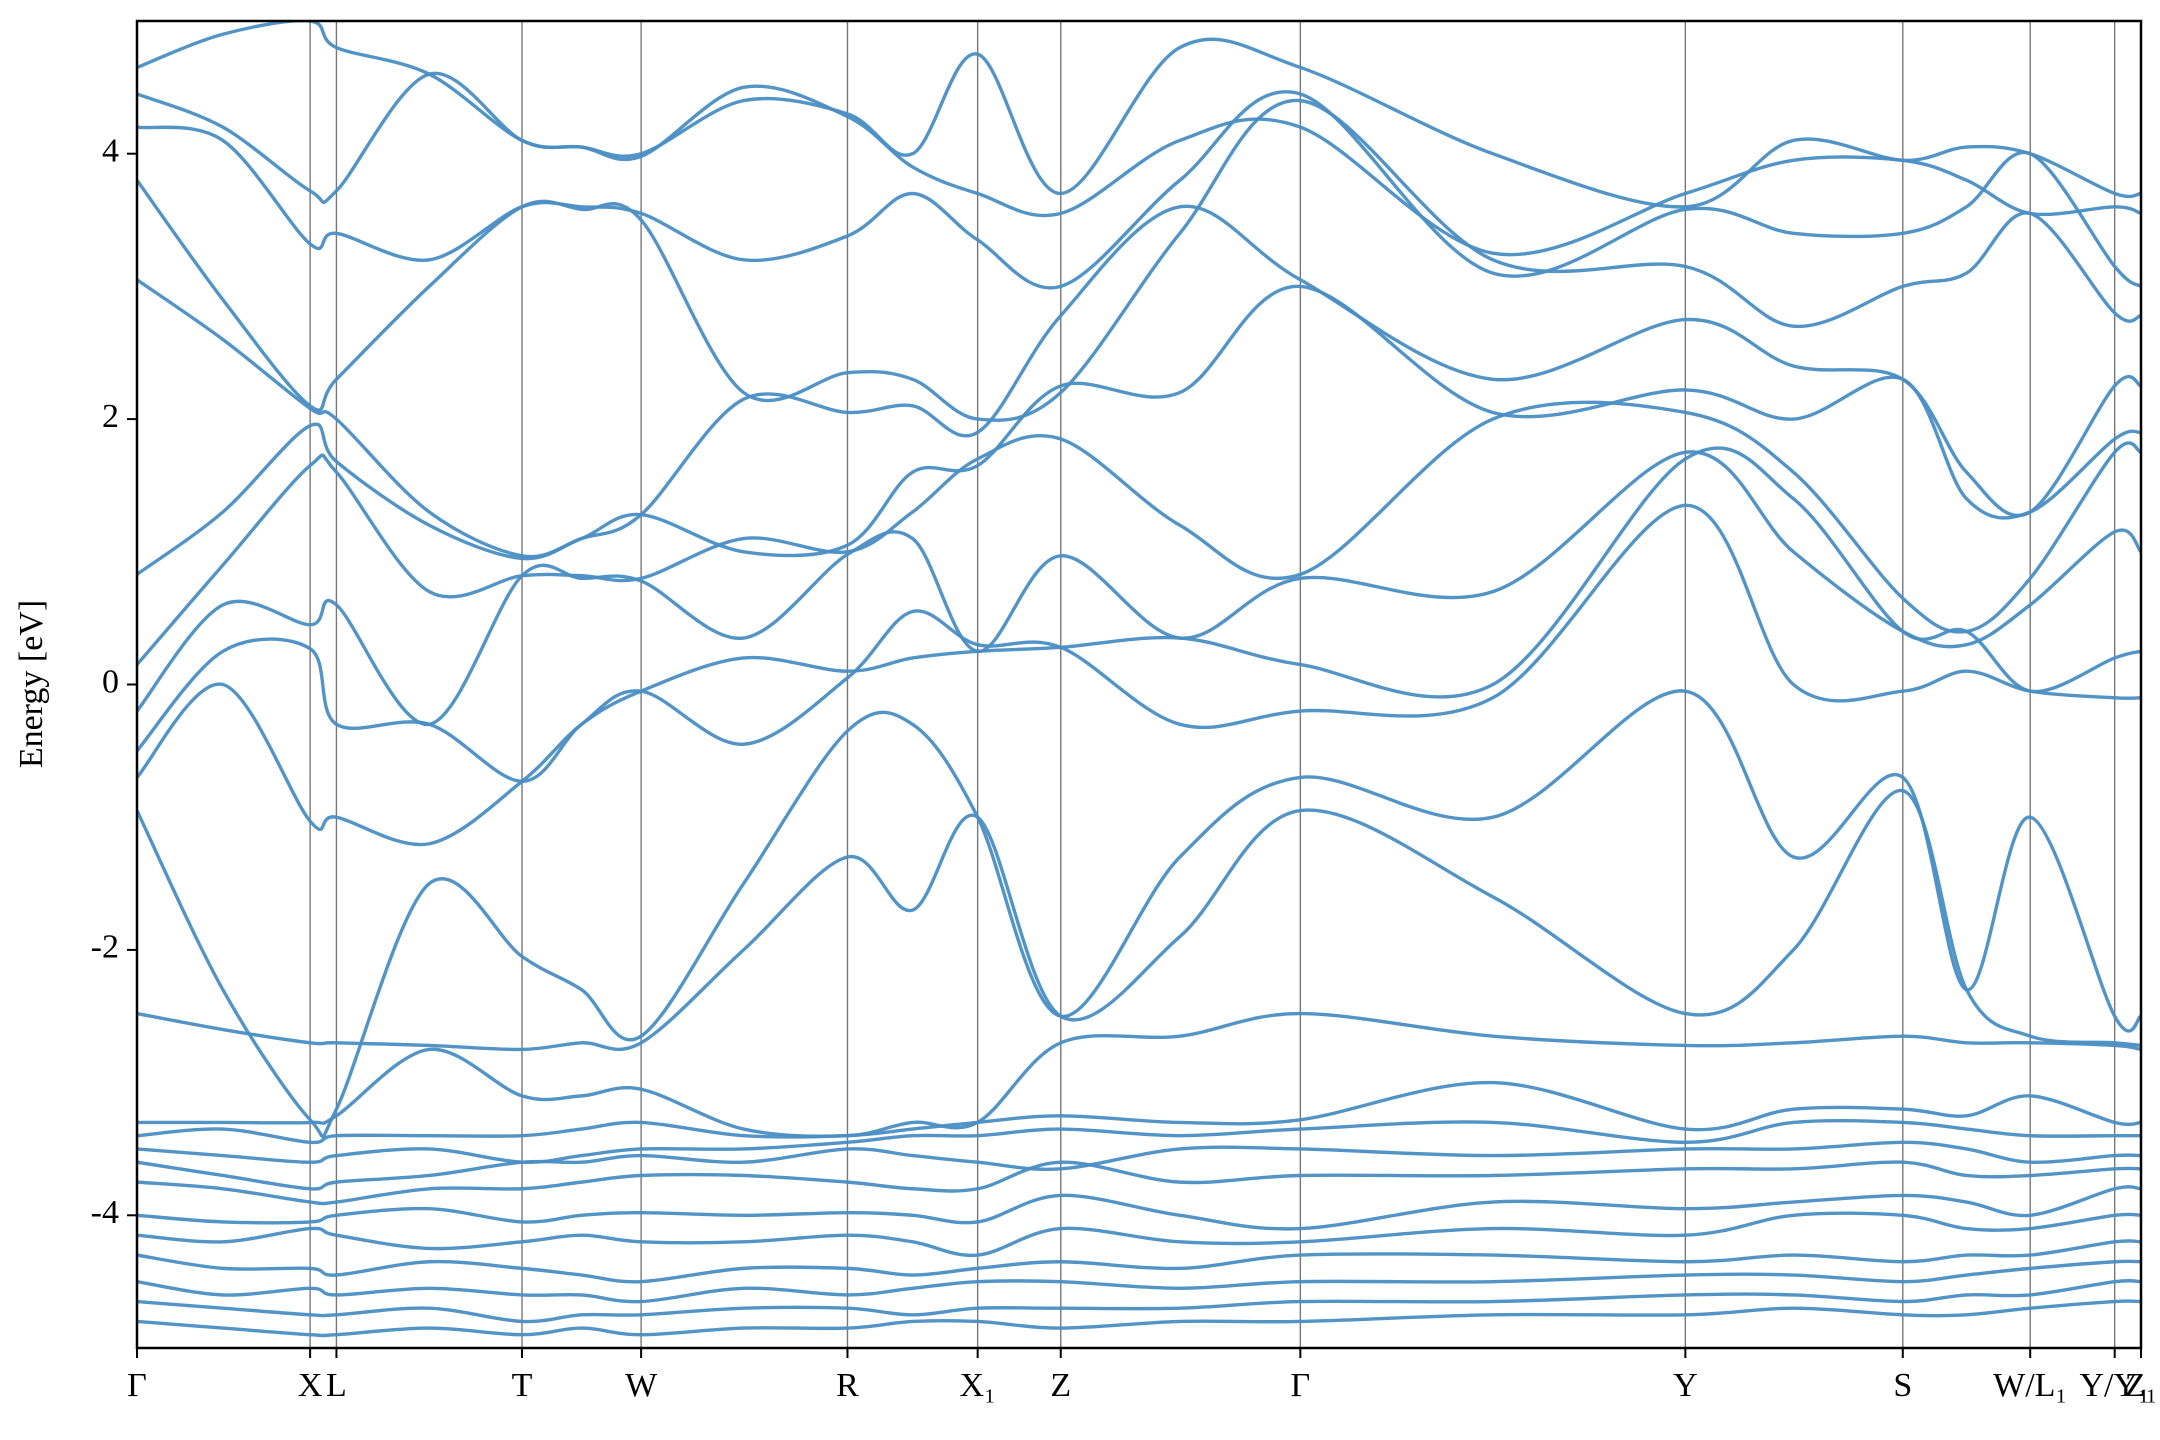 The width and height of the screenshot is (2160, 1440). What do you see at coordinates (522, 1385) in the screenshot?
I see `x-tick-label: T` at bounding box center [522, 1385].